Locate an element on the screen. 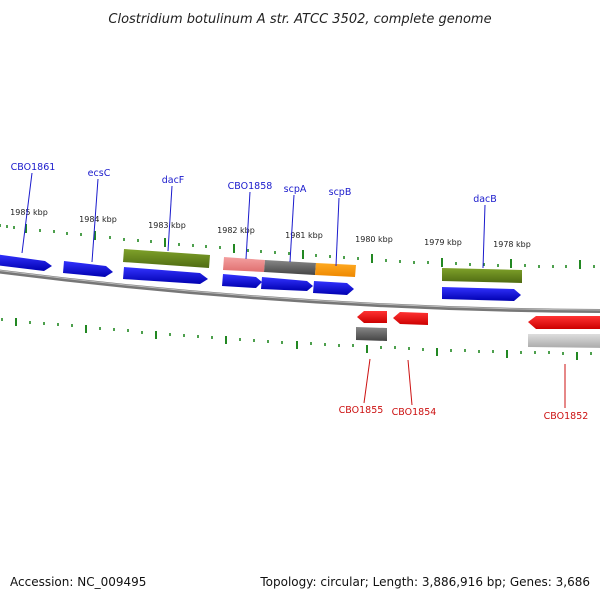 Image resolution: width=600 pixels, height=600 pixels. gene-label-scpa: scpA is located at coordinates (295, 189).